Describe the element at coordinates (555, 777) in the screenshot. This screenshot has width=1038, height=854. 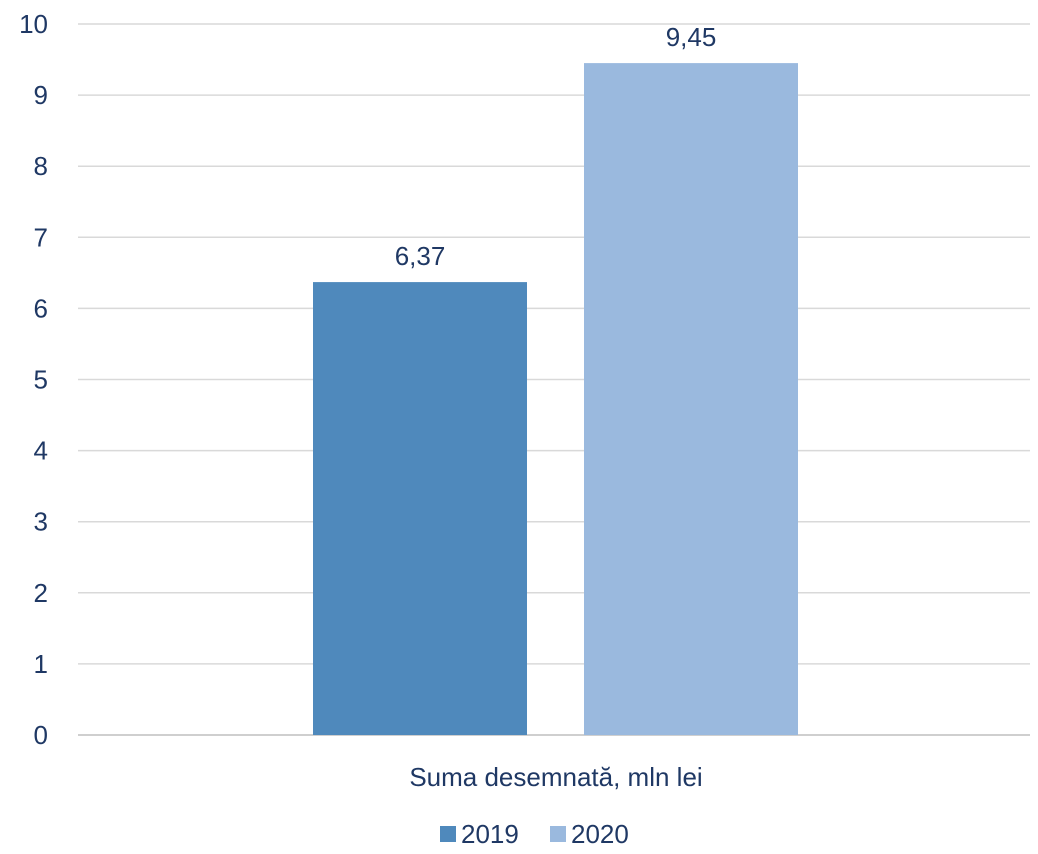
I see `x-category-label: Suma desemnată, mln lei` at that location.